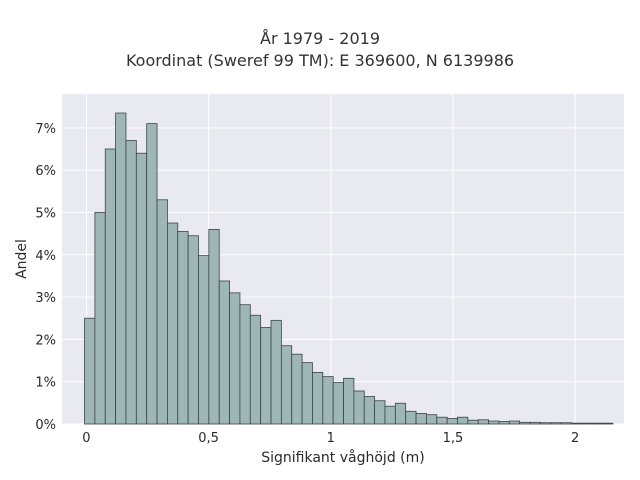 The image size is (640, 480). I want to click on y-axis-label: Andel, so click(22, 259).